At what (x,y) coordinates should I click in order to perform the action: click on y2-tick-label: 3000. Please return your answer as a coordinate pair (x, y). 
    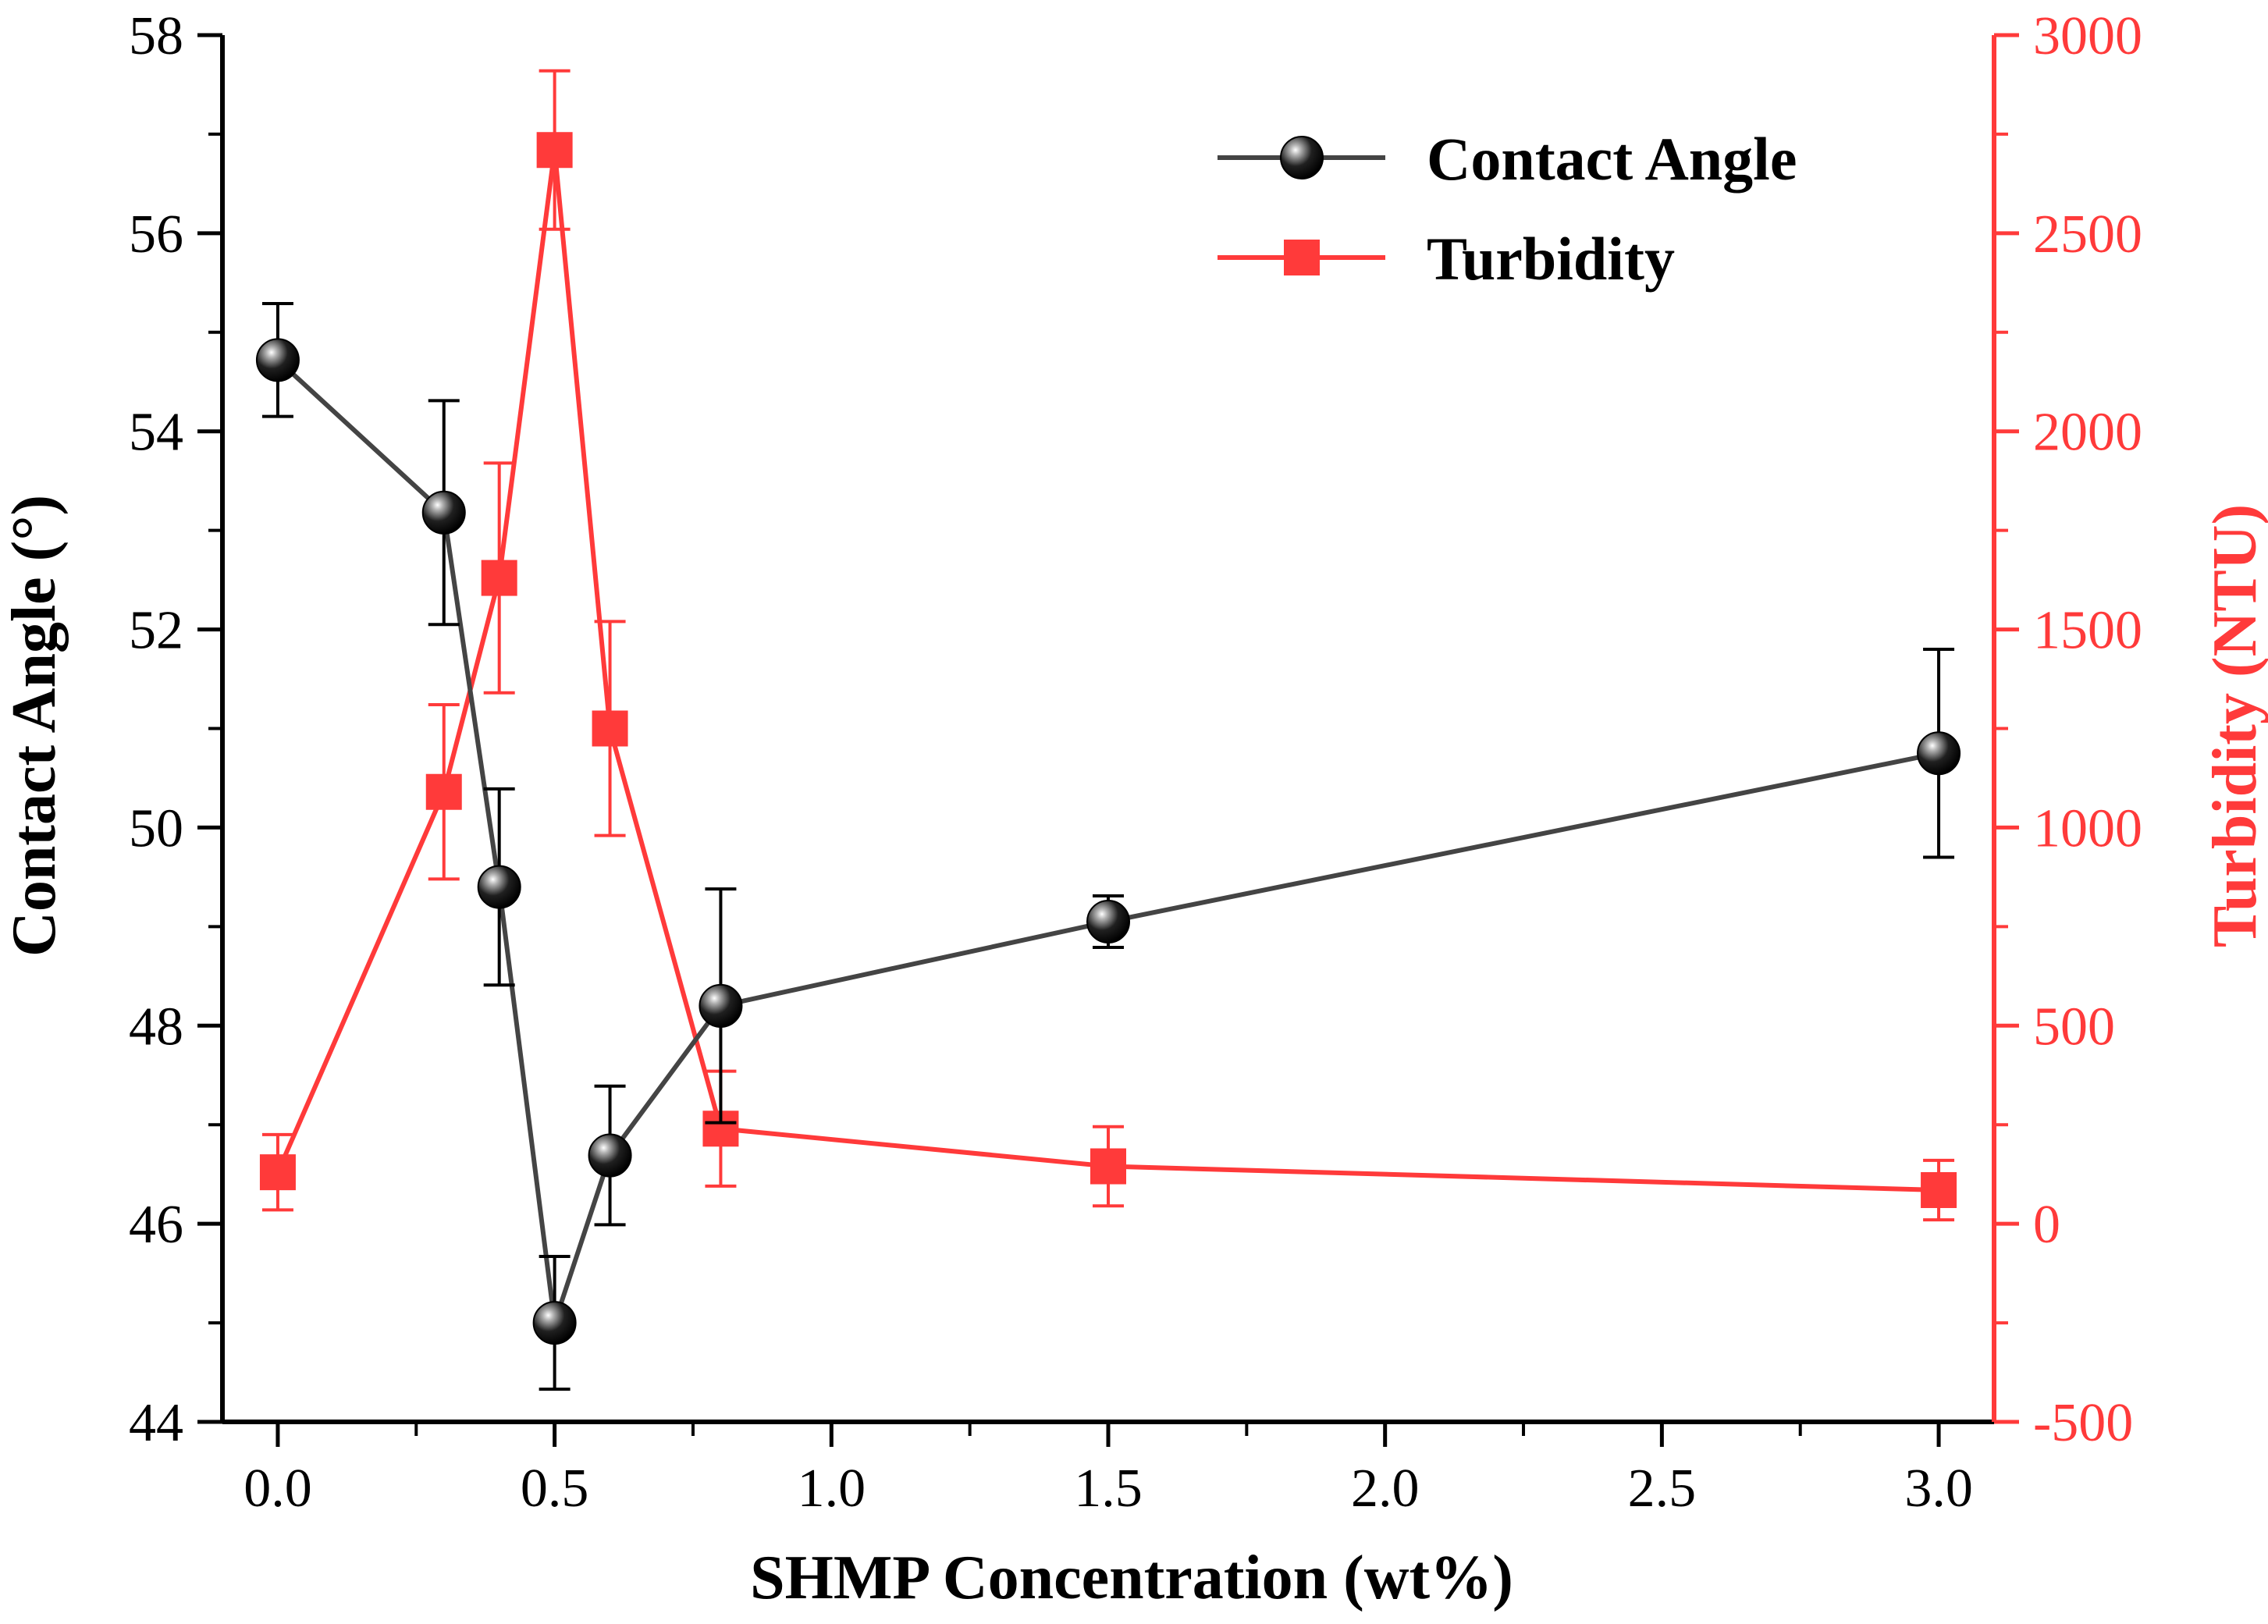
    Looking at the image, I should click on (2087, 36).